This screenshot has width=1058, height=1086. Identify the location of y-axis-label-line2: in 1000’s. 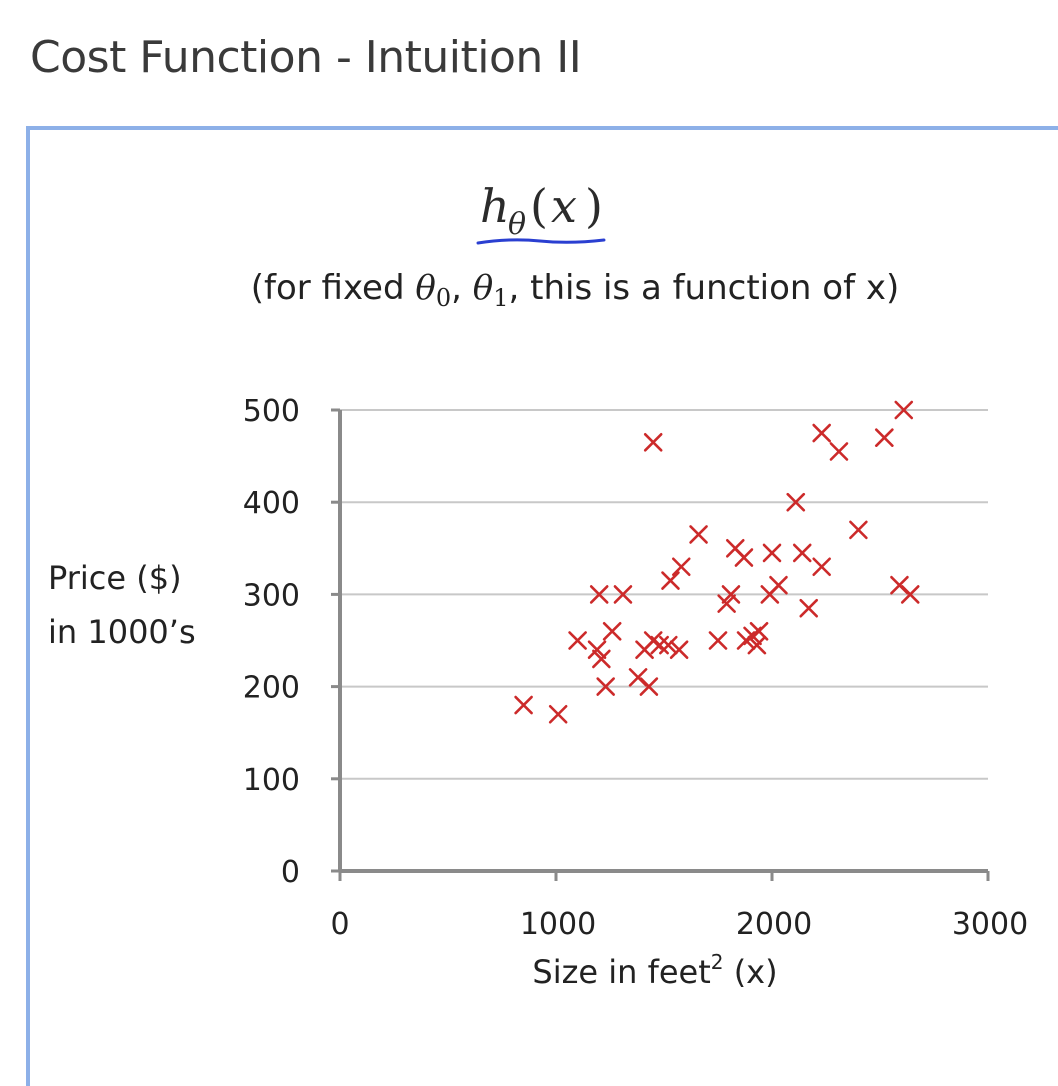
(122, 632).